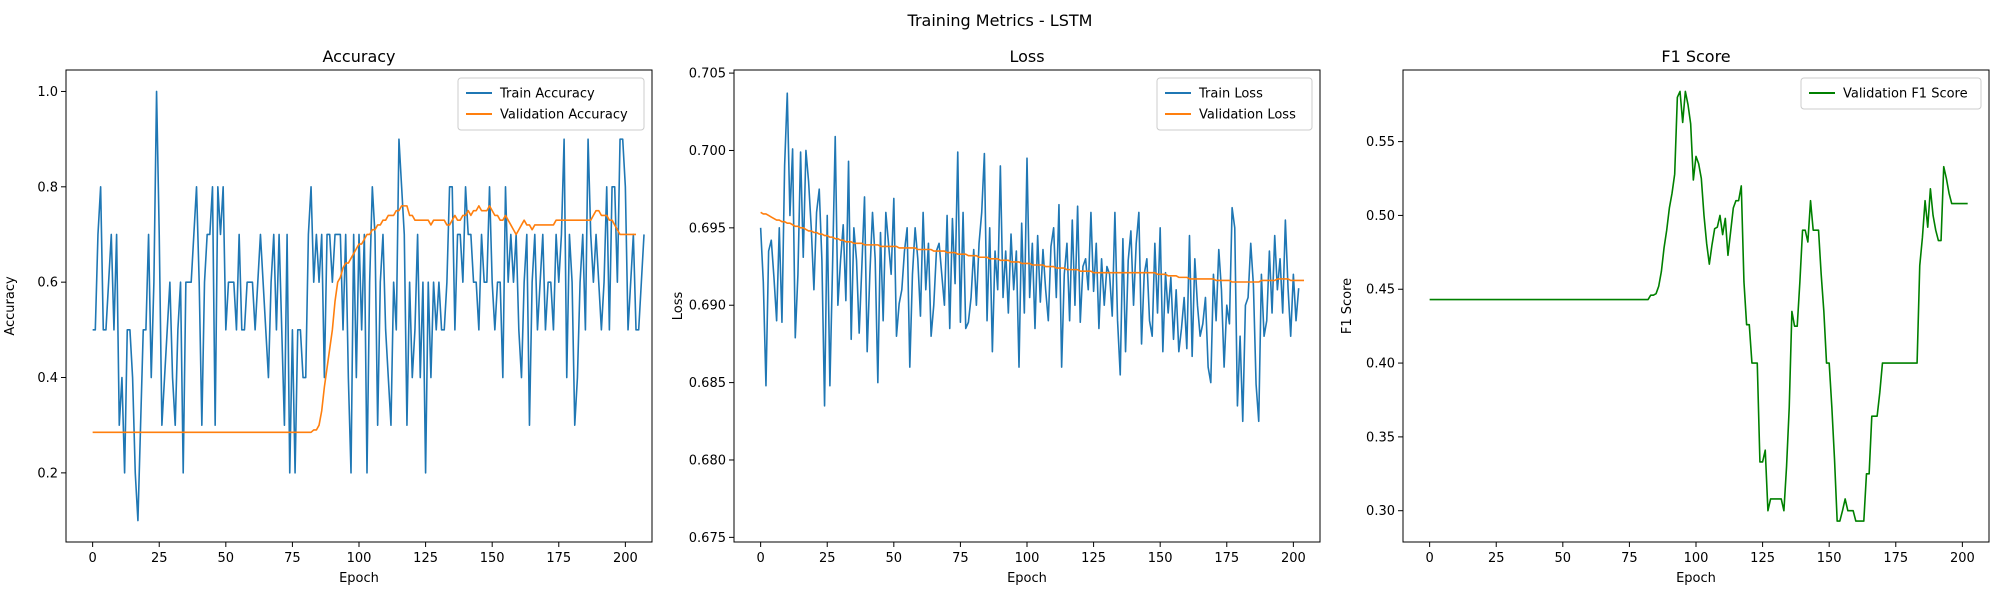  Describe the element at coordinates (10, 306) in the screenshot. I see `y-axis-label: Accuracy` at that location.